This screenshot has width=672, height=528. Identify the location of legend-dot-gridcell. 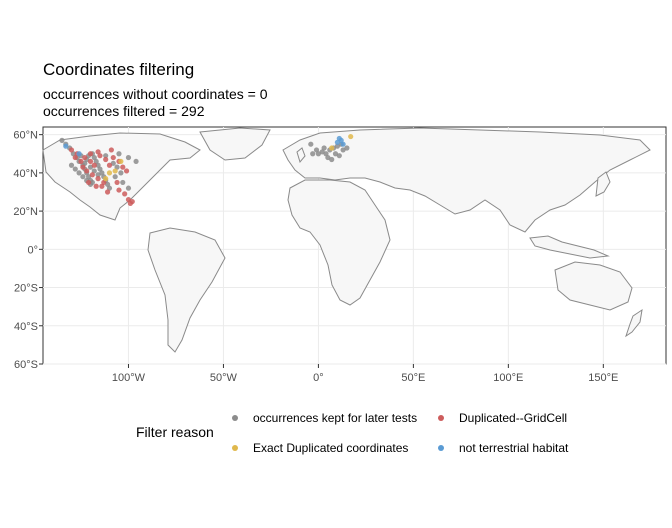
(441, 418).